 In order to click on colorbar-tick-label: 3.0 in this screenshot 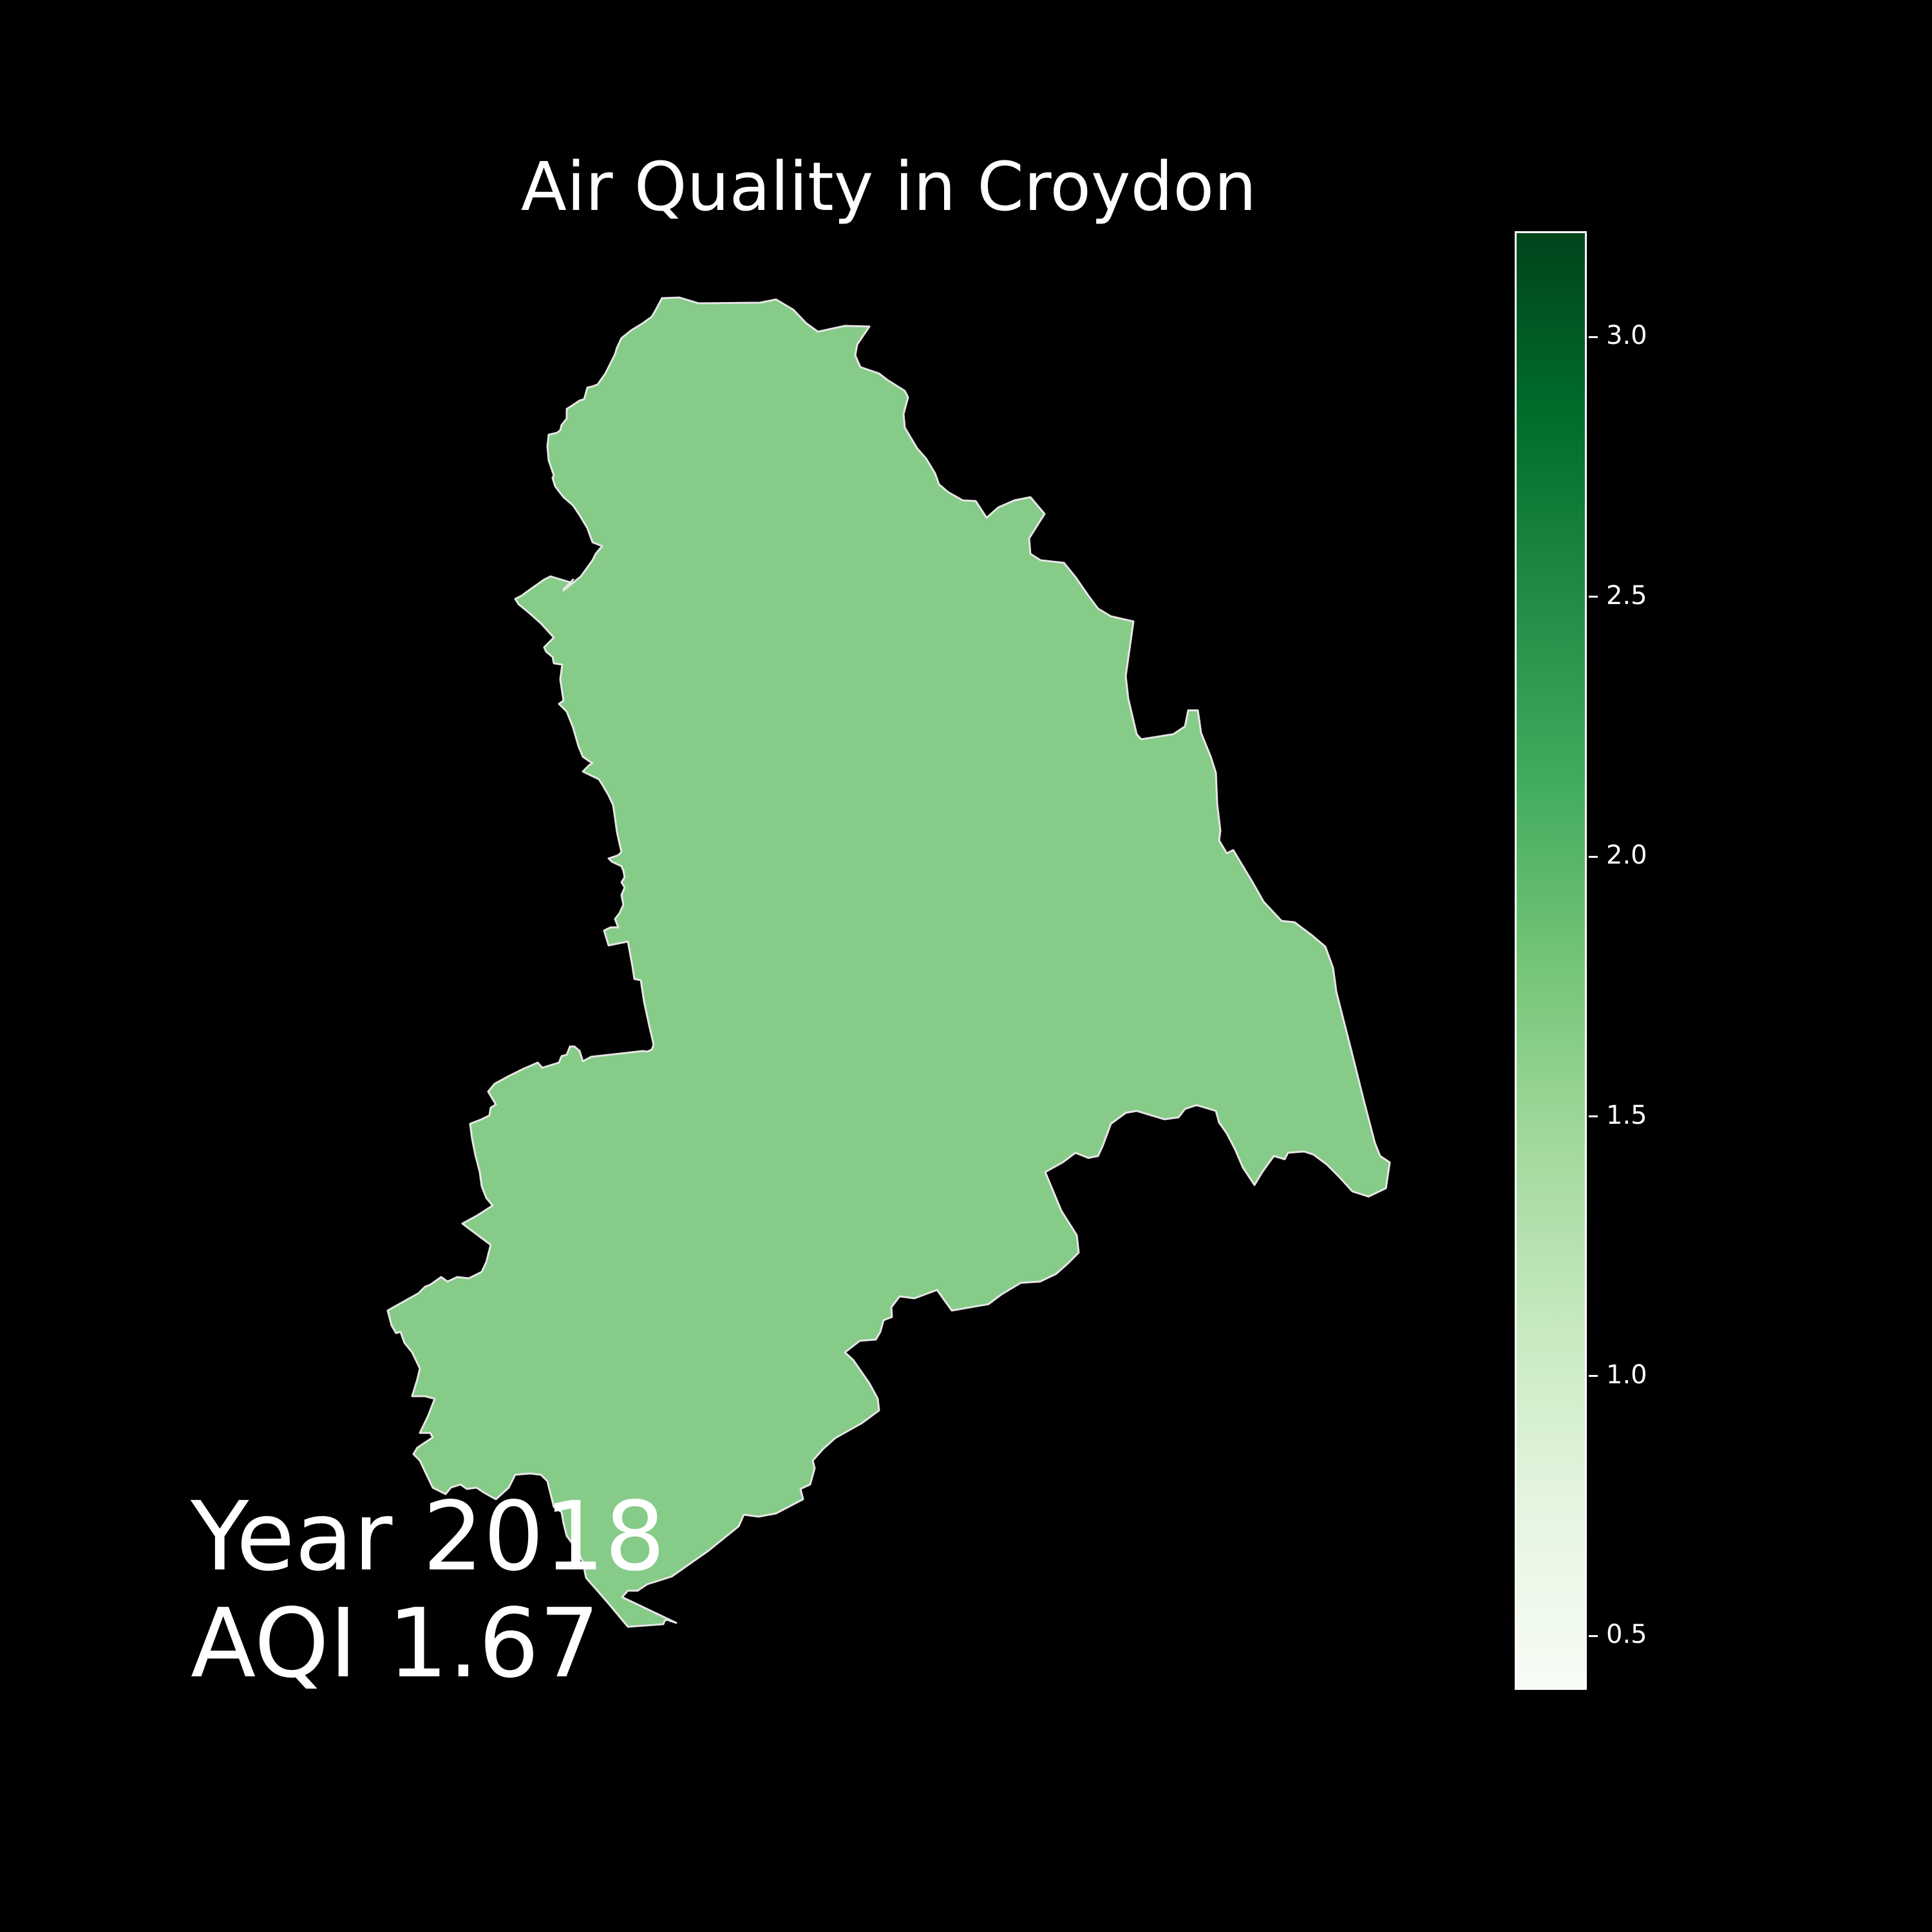, I will do `click(1626, 336)`.